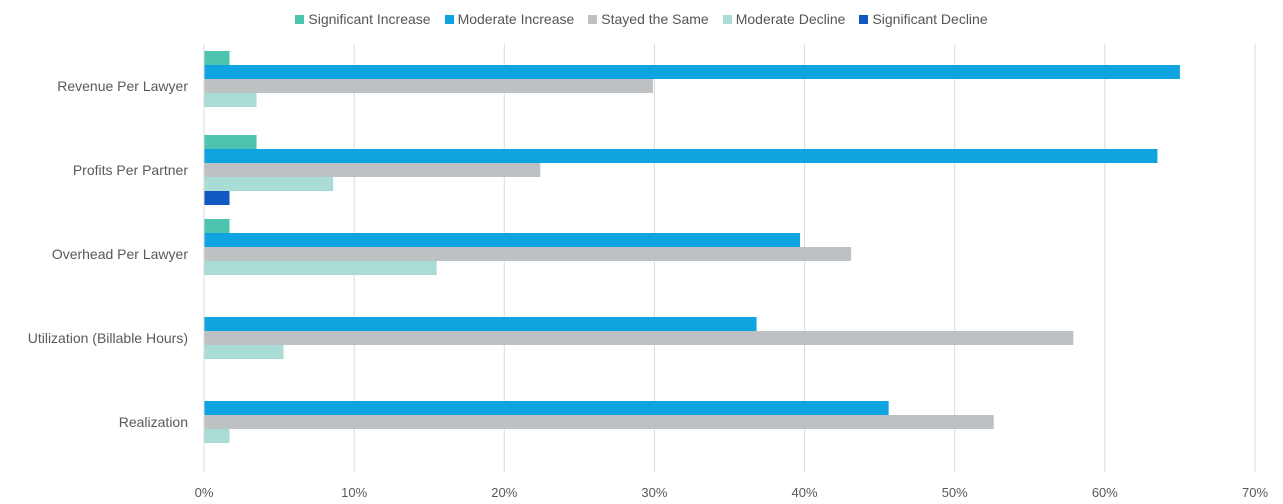  I want to click on category-label: Realization, so click(153, 422).